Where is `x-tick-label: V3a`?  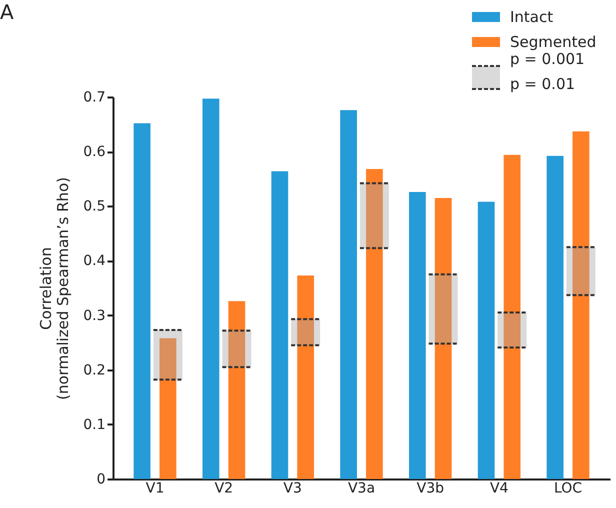
x-tick-label: V3a is located at coordinates (362, 488).